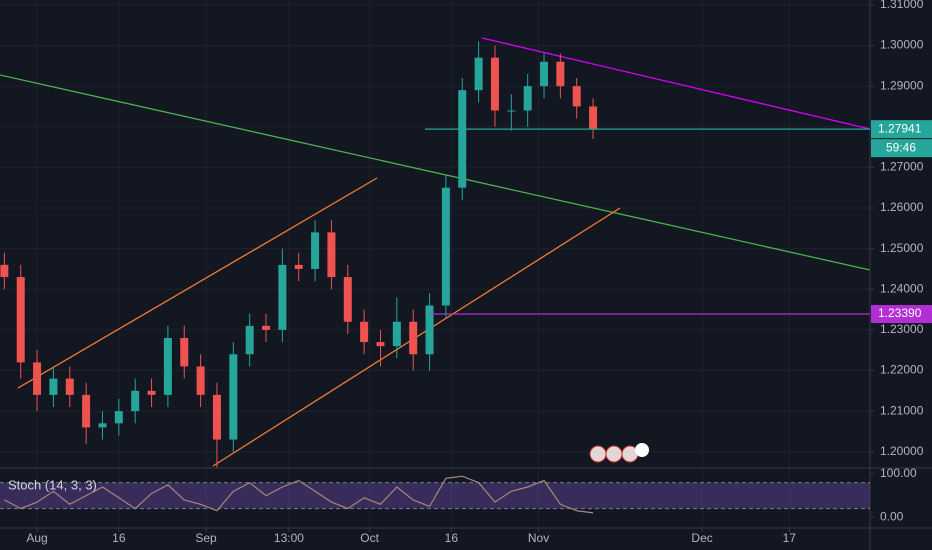 The width and height of the screenshot is (932, 550). What do you see at coordinates (790, 538) in the screenshot?
I see `x-tick-label: 17` at bounding box center [790, 538].